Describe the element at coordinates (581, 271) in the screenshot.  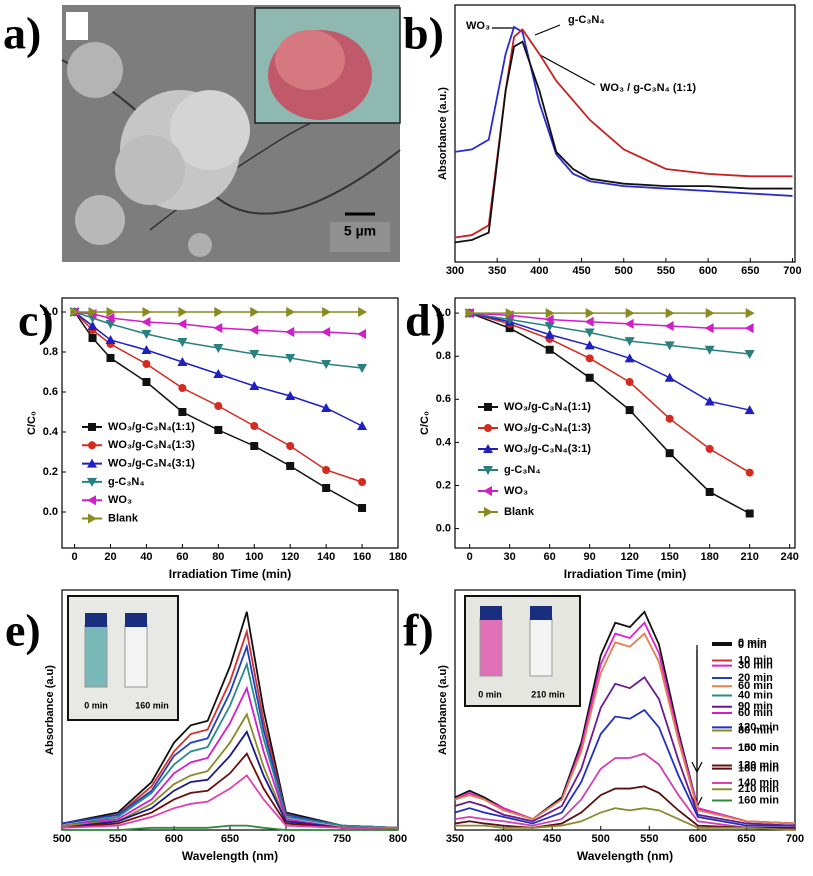
I see `x-tick-label: 450` at that location.